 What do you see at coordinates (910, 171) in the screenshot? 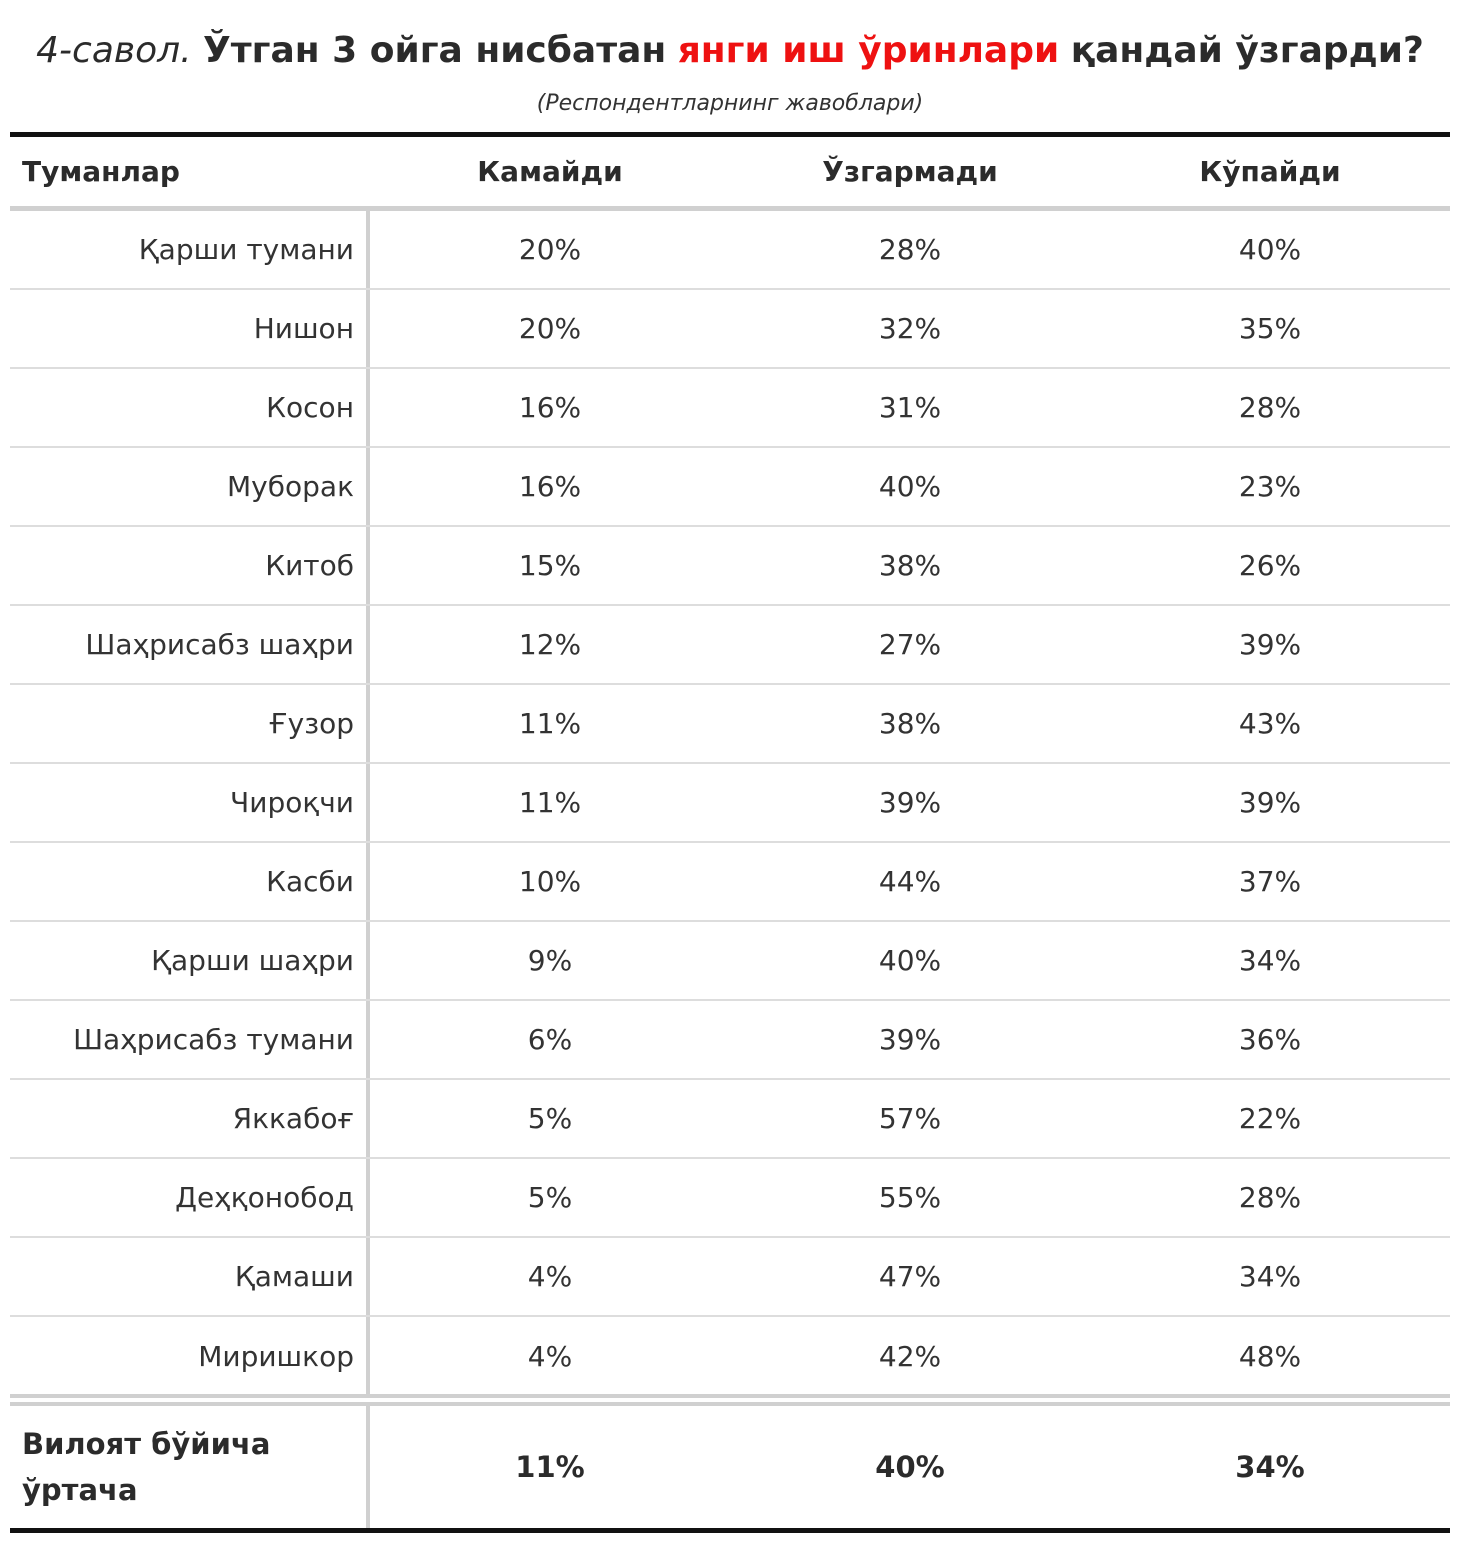
I see `header-unchanged: Ўзгармади` at bounding box center [910, 171].